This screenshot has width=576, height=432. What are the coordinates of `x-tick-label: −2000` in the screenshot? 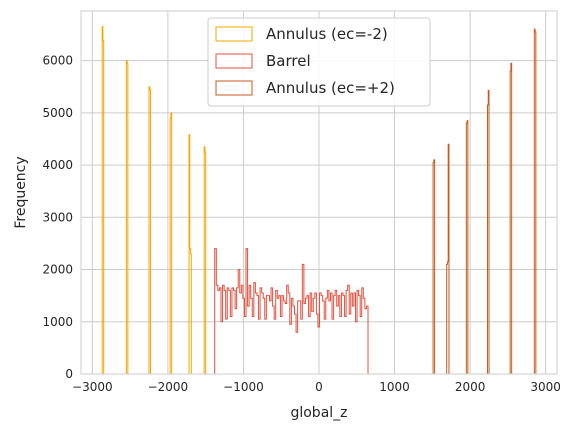 It's located at (168, 387).